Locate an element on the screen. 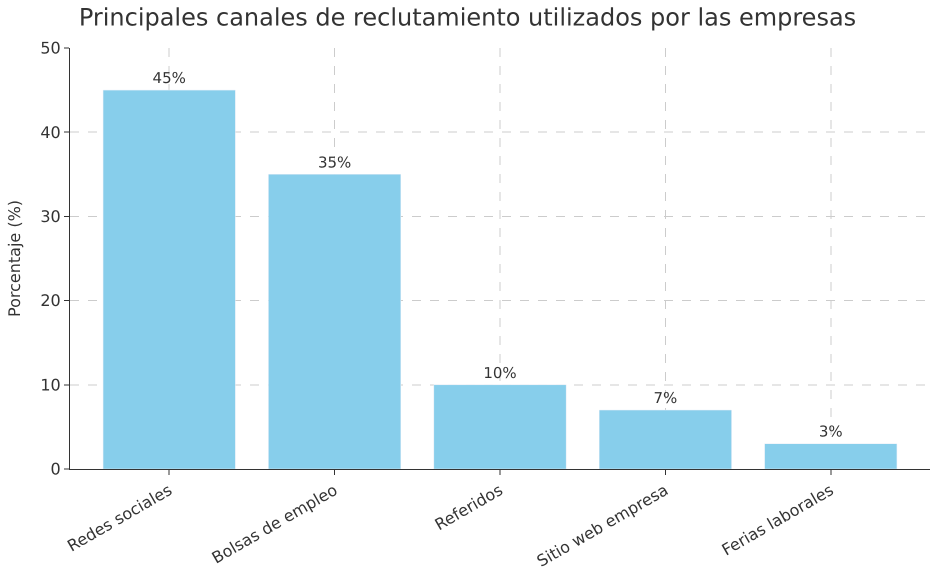  y-axis-title: Porcentaje (%) is located at coordinates (14, 259).